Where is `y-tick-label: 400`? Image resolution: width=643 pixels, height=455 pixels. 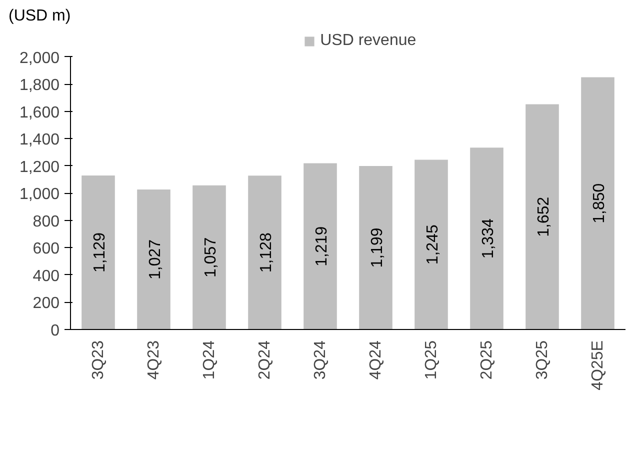 y-tick-label: 400 is located at coordinates (46, 276).